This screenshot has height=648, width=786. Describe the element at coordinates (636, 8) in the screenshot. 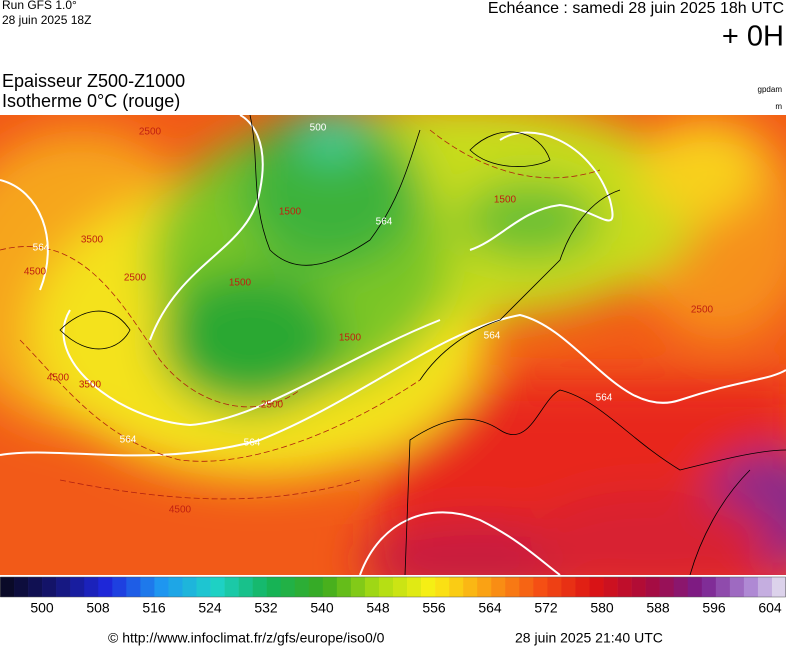

I see `echeance: Echéance : samedi 28 juin 2025 18h UTC` at that location.